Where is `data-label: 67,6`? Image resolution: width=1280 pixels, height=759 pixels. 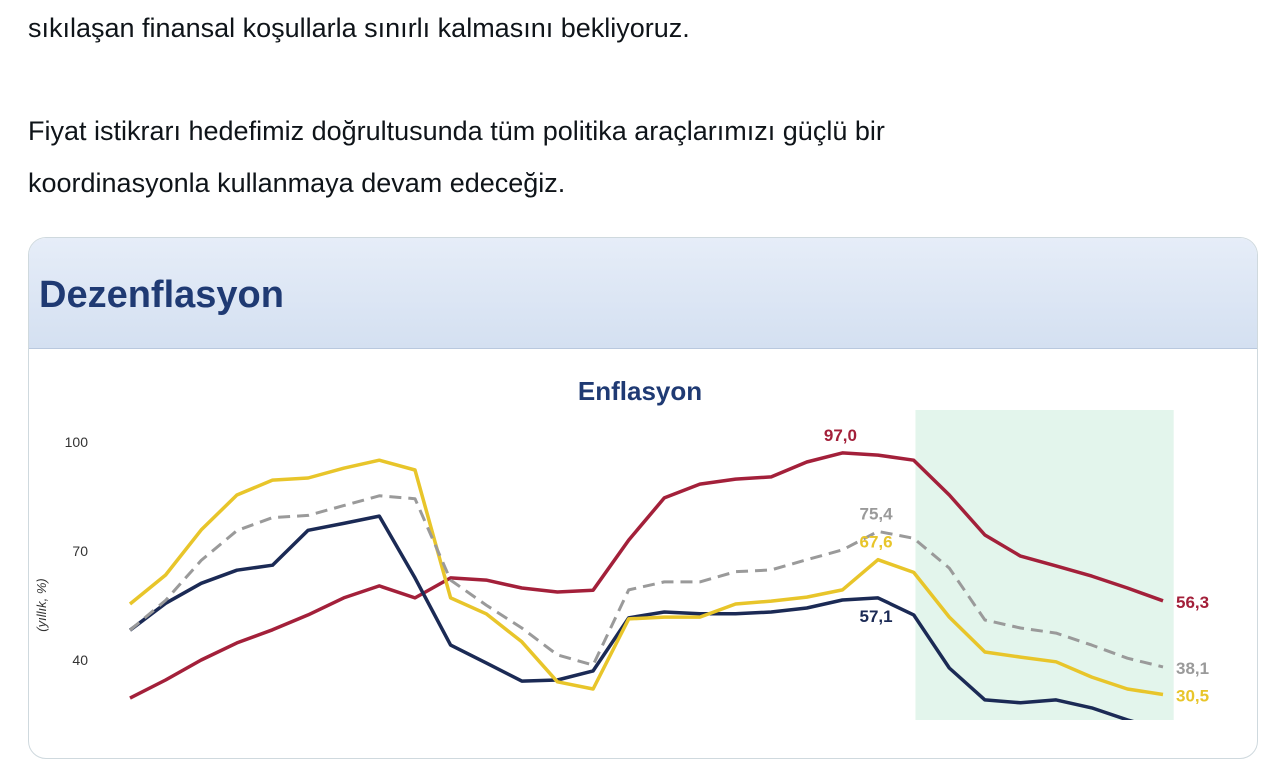
data-label: 67,6 is located at coordinates (875, 542).